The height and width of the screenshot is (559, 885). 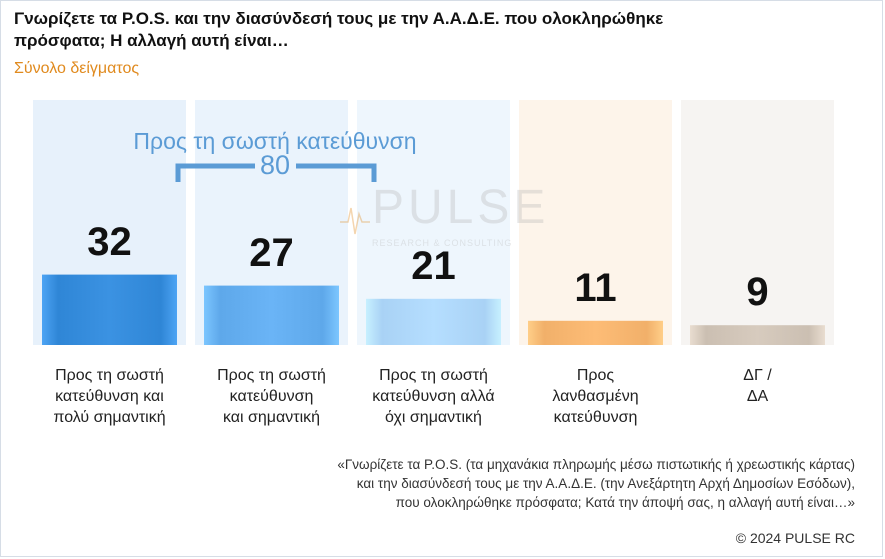 What do you see at coordinates (109, 417) in the screenshot?
I see `category-label-line: πολύ σημαντική` at bounding box center [109, 417].